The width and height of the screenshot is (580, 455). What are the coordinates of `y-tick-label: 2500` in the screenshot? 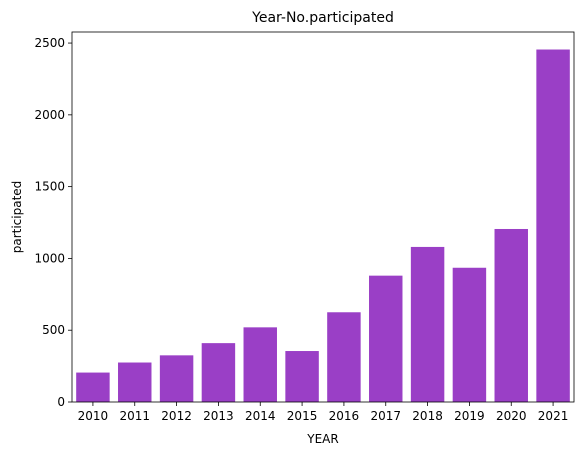 It's located at (49, 43).